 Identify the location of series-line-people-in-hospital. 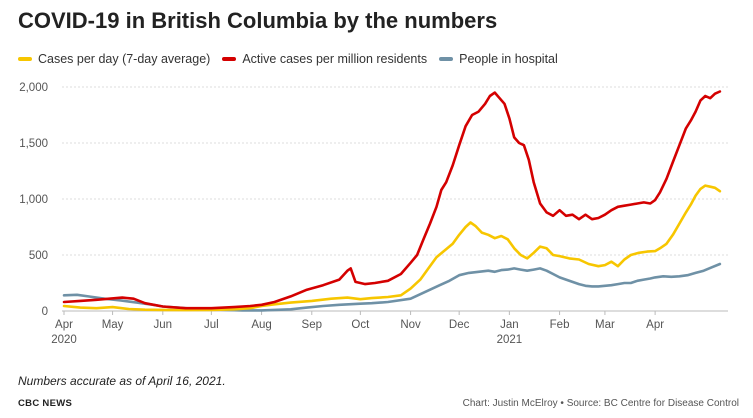
(392, 287).